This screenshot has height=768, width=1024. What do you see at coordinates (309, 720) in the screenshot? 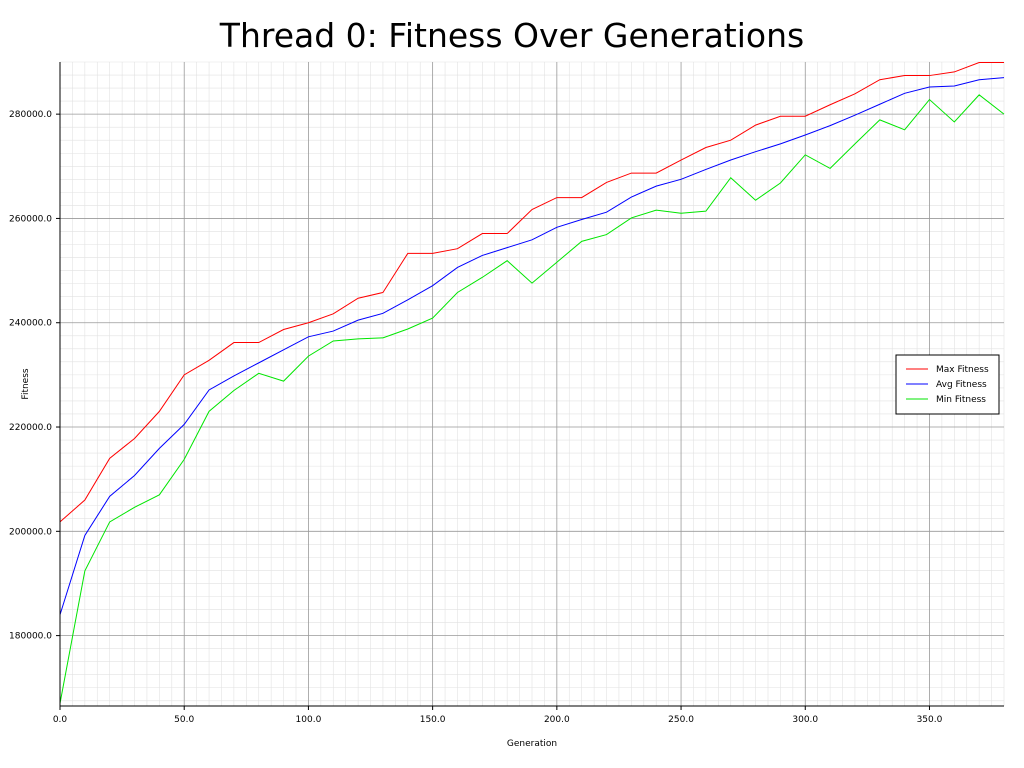
I see `x-tick-label: 100.0` at bounding box center [309, 720].